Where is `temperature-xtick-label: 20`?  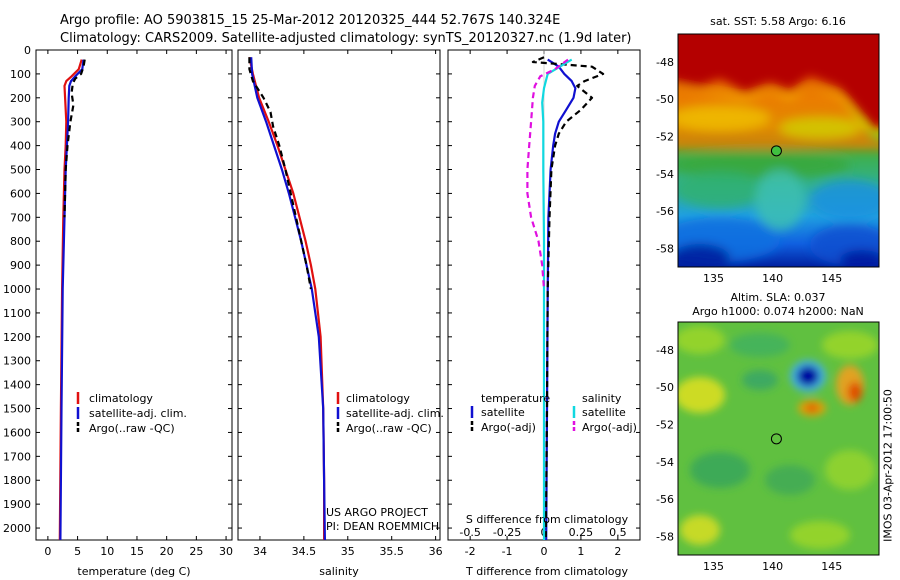
temperature-xtick-label: 20 is located at coordinates (167, 551).